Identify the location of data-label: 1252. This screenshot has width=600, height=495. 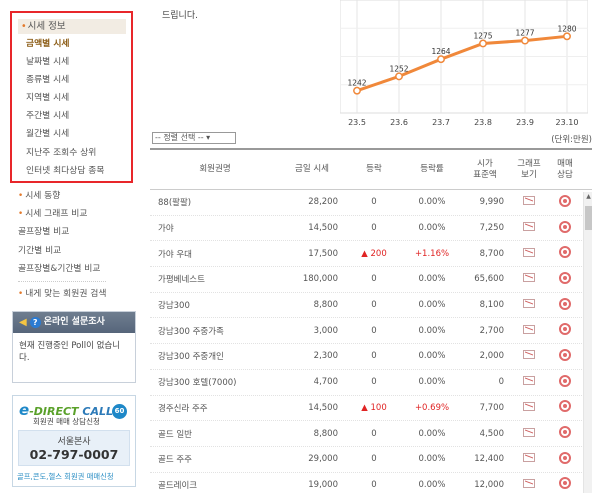
(398, 68).